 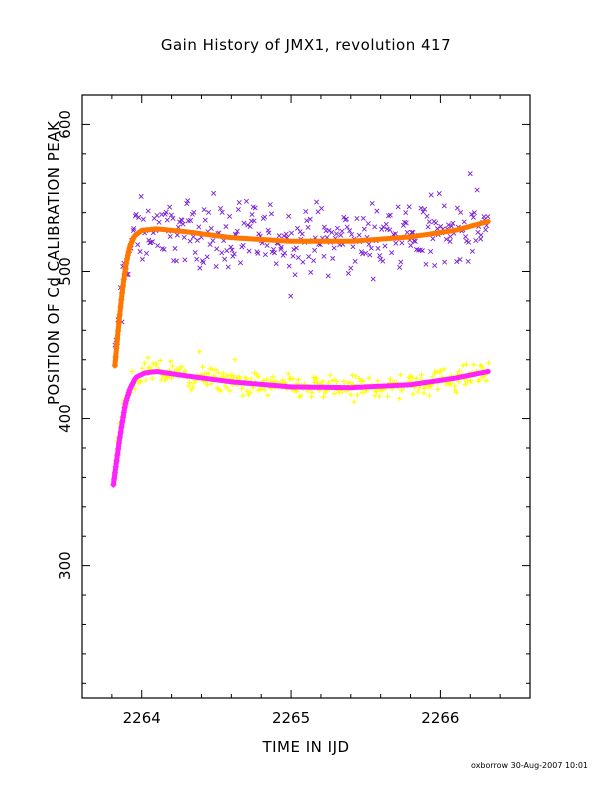 I want to click on footer-stamp: oxborrow 30-Aug-2007 10:01, so click(x=529, y=765).